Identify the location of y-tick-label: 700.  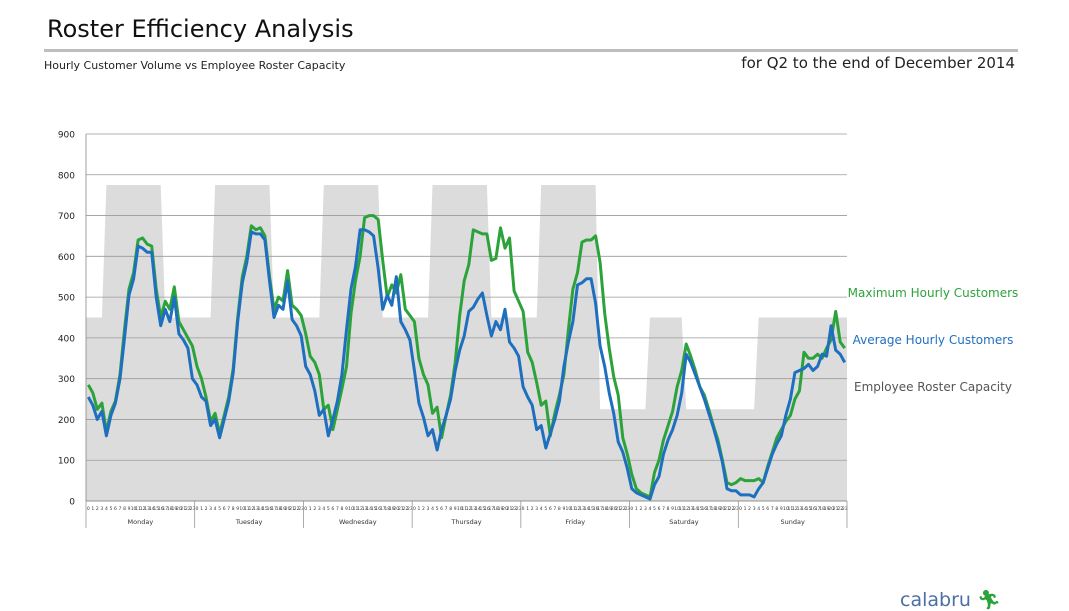
(66, 217).